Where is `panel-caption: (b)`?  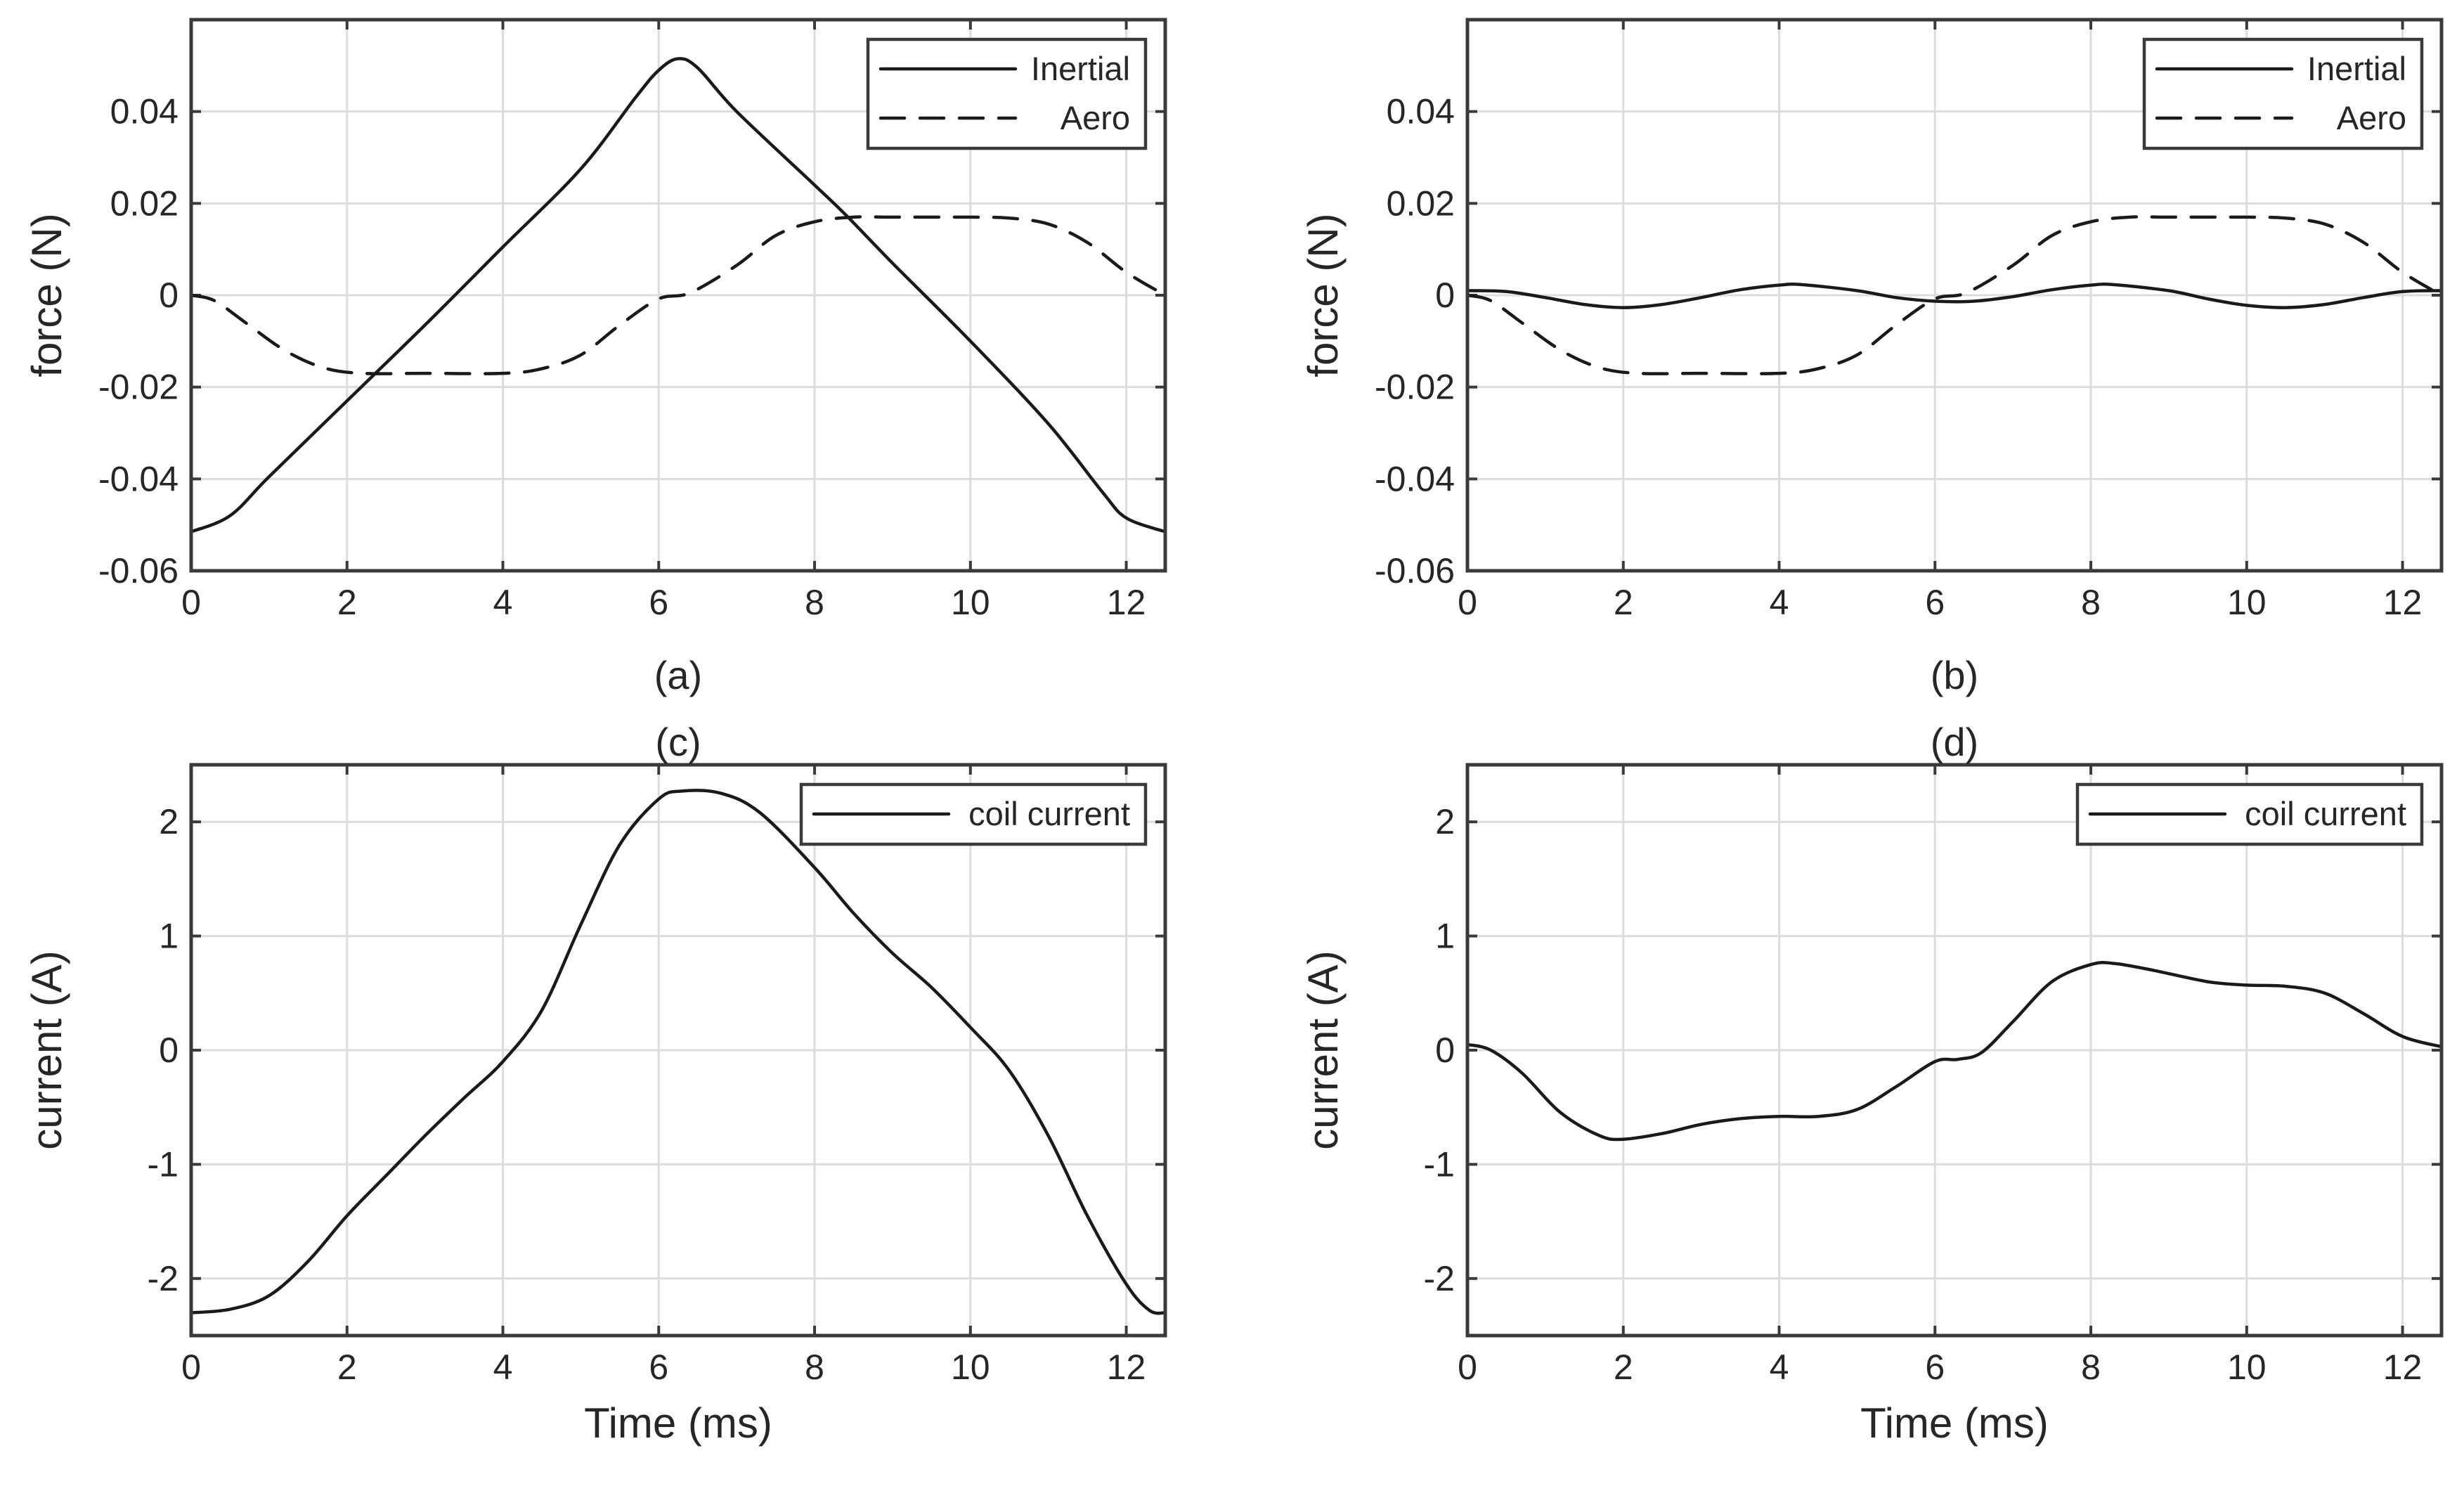 panel-caption: (b) is located at coordinates (1955, 675).